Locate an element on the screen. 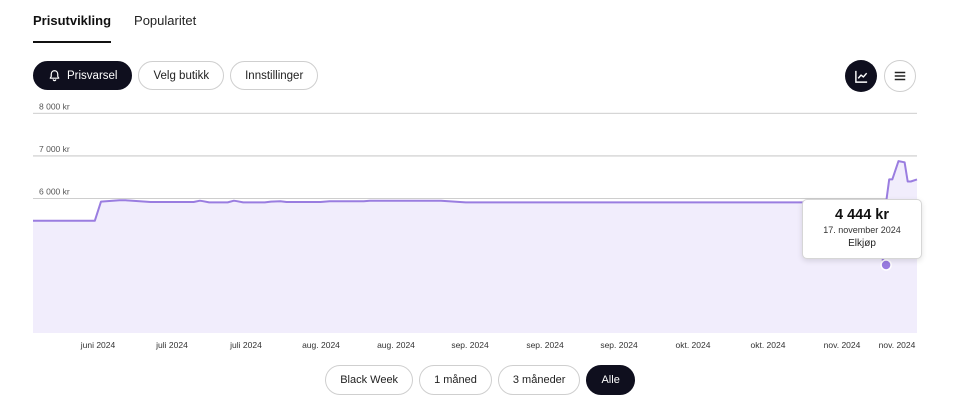 The image size is (960, 406). price-tooltip: 4 444 kr 17. november 2024 Elkjøp is located at coordinates (862, 229).